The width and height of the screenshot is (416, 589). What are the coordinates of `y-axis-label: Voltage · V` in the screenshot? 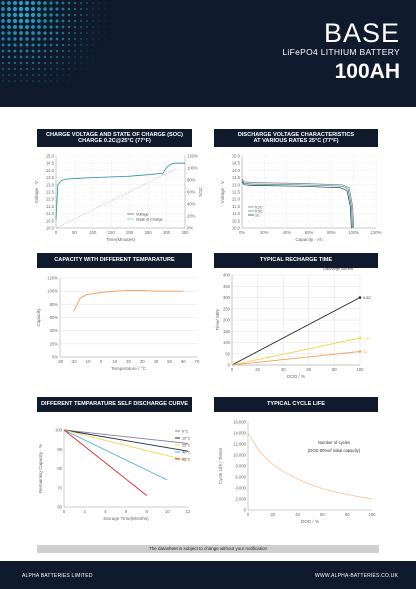 It's located at (36, 191).